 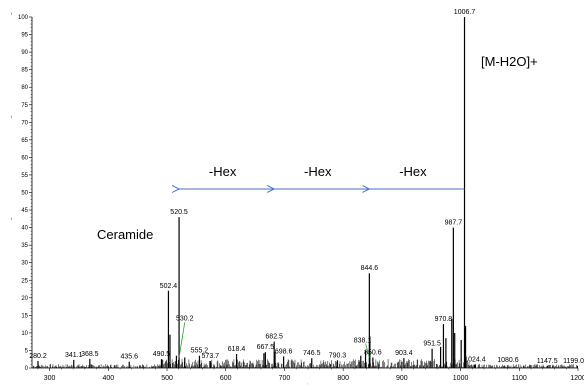 What do you see at coordinates (274, 337) in the screenshot?
I see `peak-label: 682.5` at bounding box center [274, 337].